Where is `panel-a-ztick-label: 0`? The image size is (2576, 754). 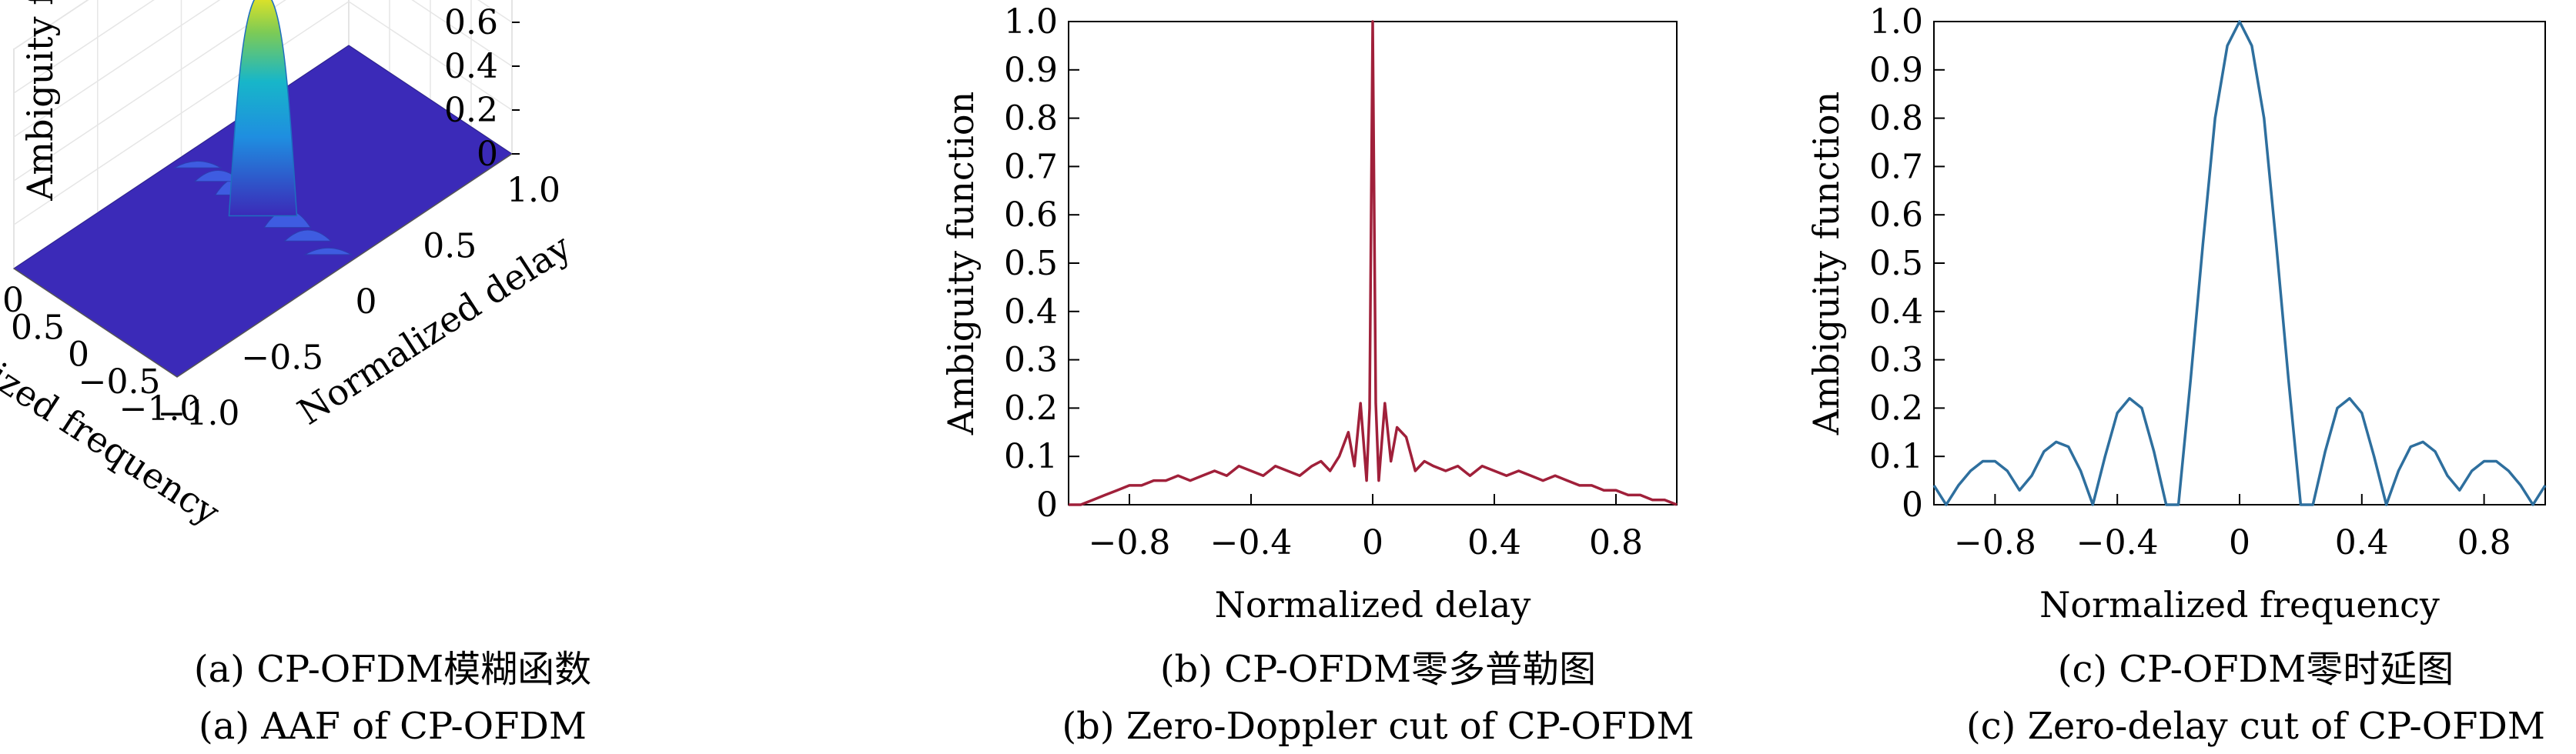 panel-a-ztick-label: 0 is located at coordinates (488, 154).